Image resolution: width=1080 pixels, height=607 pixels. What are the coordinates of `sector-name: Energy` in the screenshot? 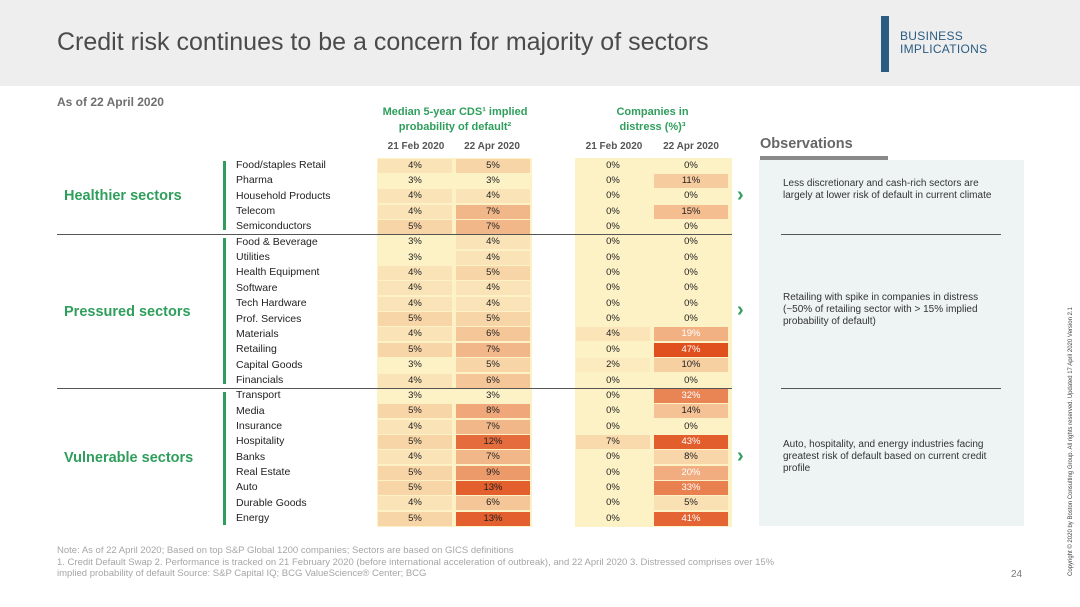 It's located at (253, 518).